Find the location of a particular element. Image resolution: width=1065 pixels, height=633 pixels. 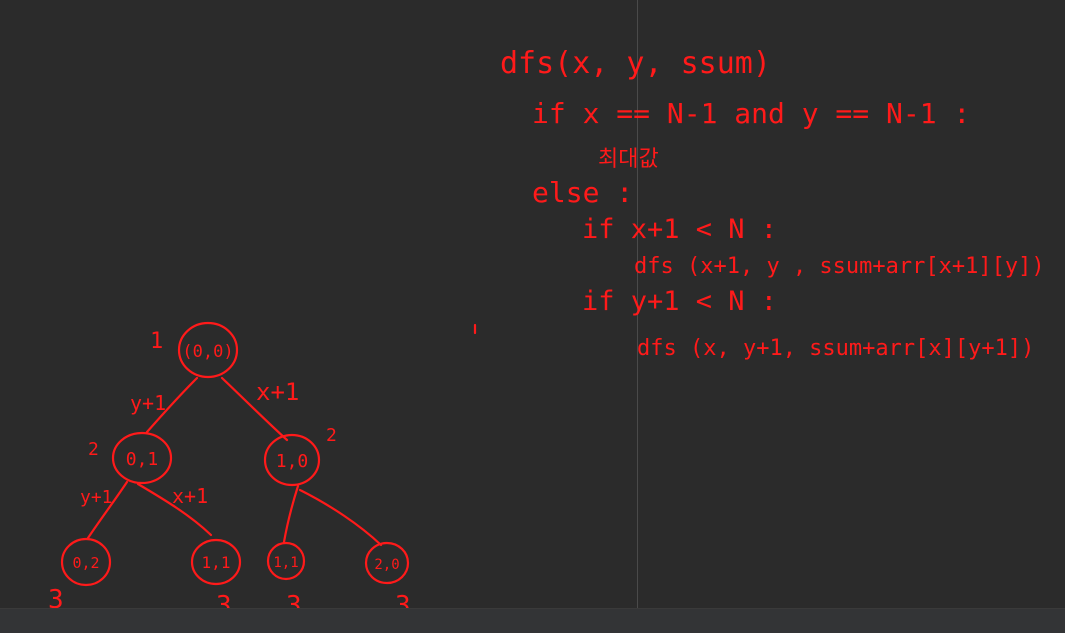

edge-left-ll is located at coordinates (107, 510).